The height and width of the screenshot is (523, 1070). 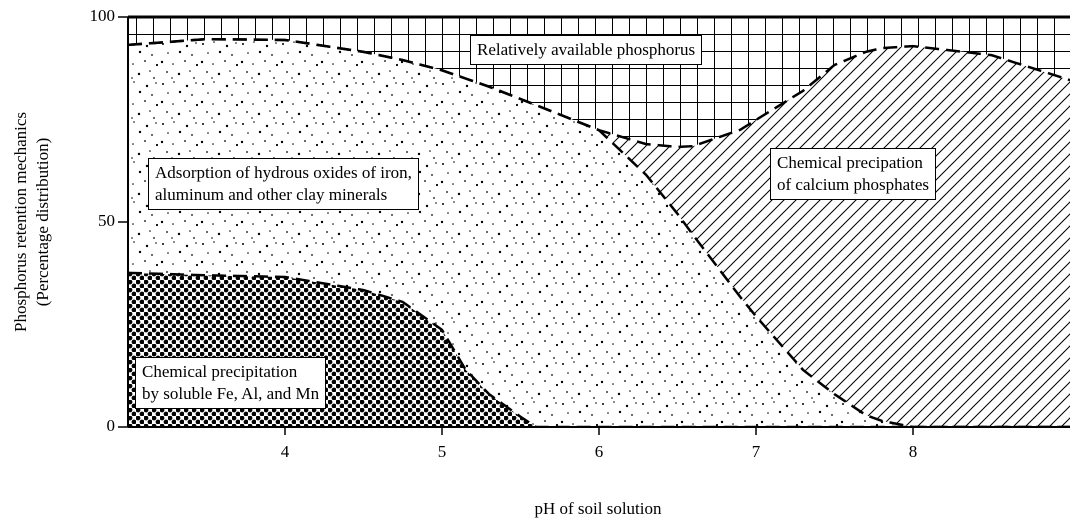 What do you see at coordinates (913, 451) in the screenshot?
I see `x-tick-label: 8` at bounding box center [913, 451].